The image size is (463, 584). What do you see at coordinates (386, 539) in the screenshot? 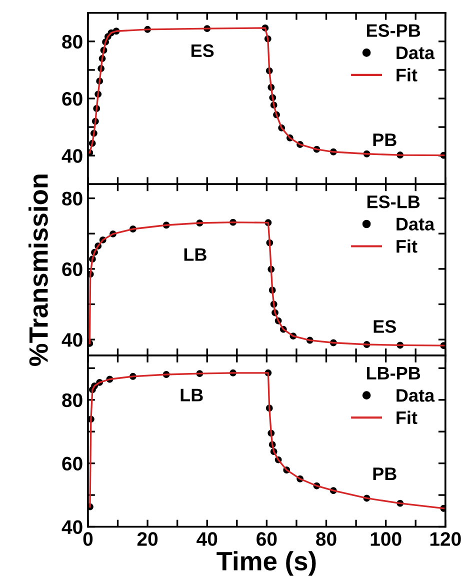
I see `x-tick-label: 100` at bounding box center [386, 539].